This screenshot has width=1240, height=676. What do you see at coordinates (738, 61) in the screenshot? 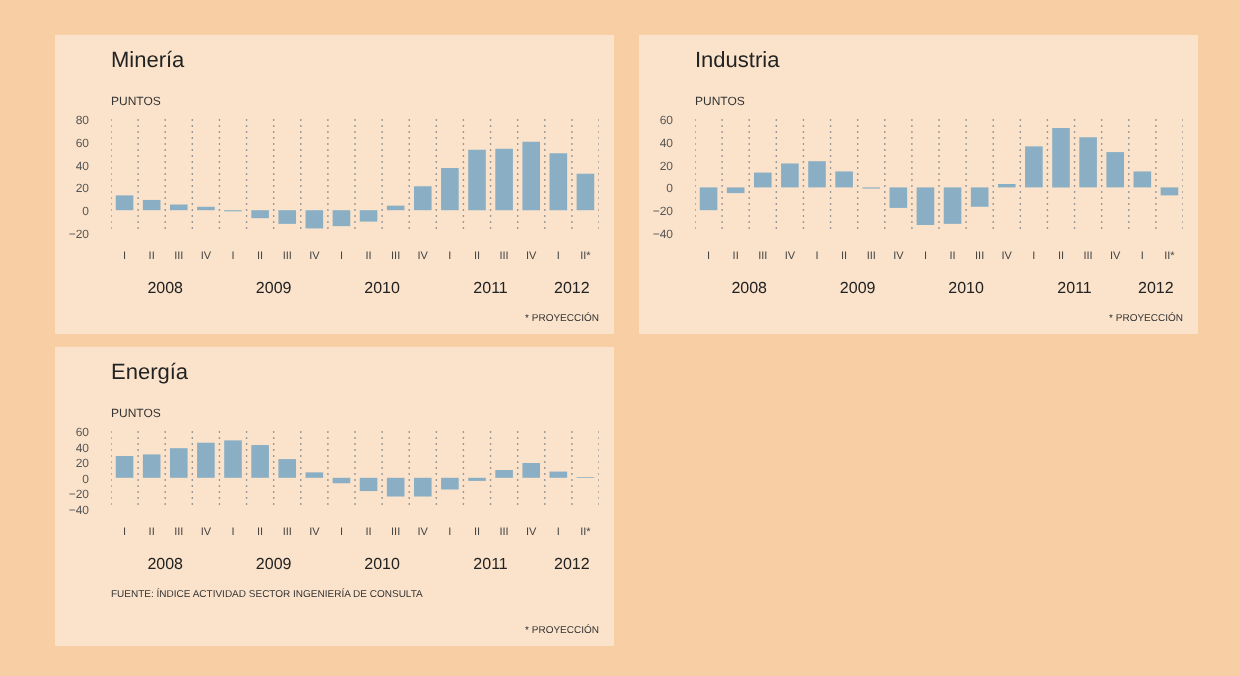
I see `chart-title: Industria` at bounding box center [738, 61].